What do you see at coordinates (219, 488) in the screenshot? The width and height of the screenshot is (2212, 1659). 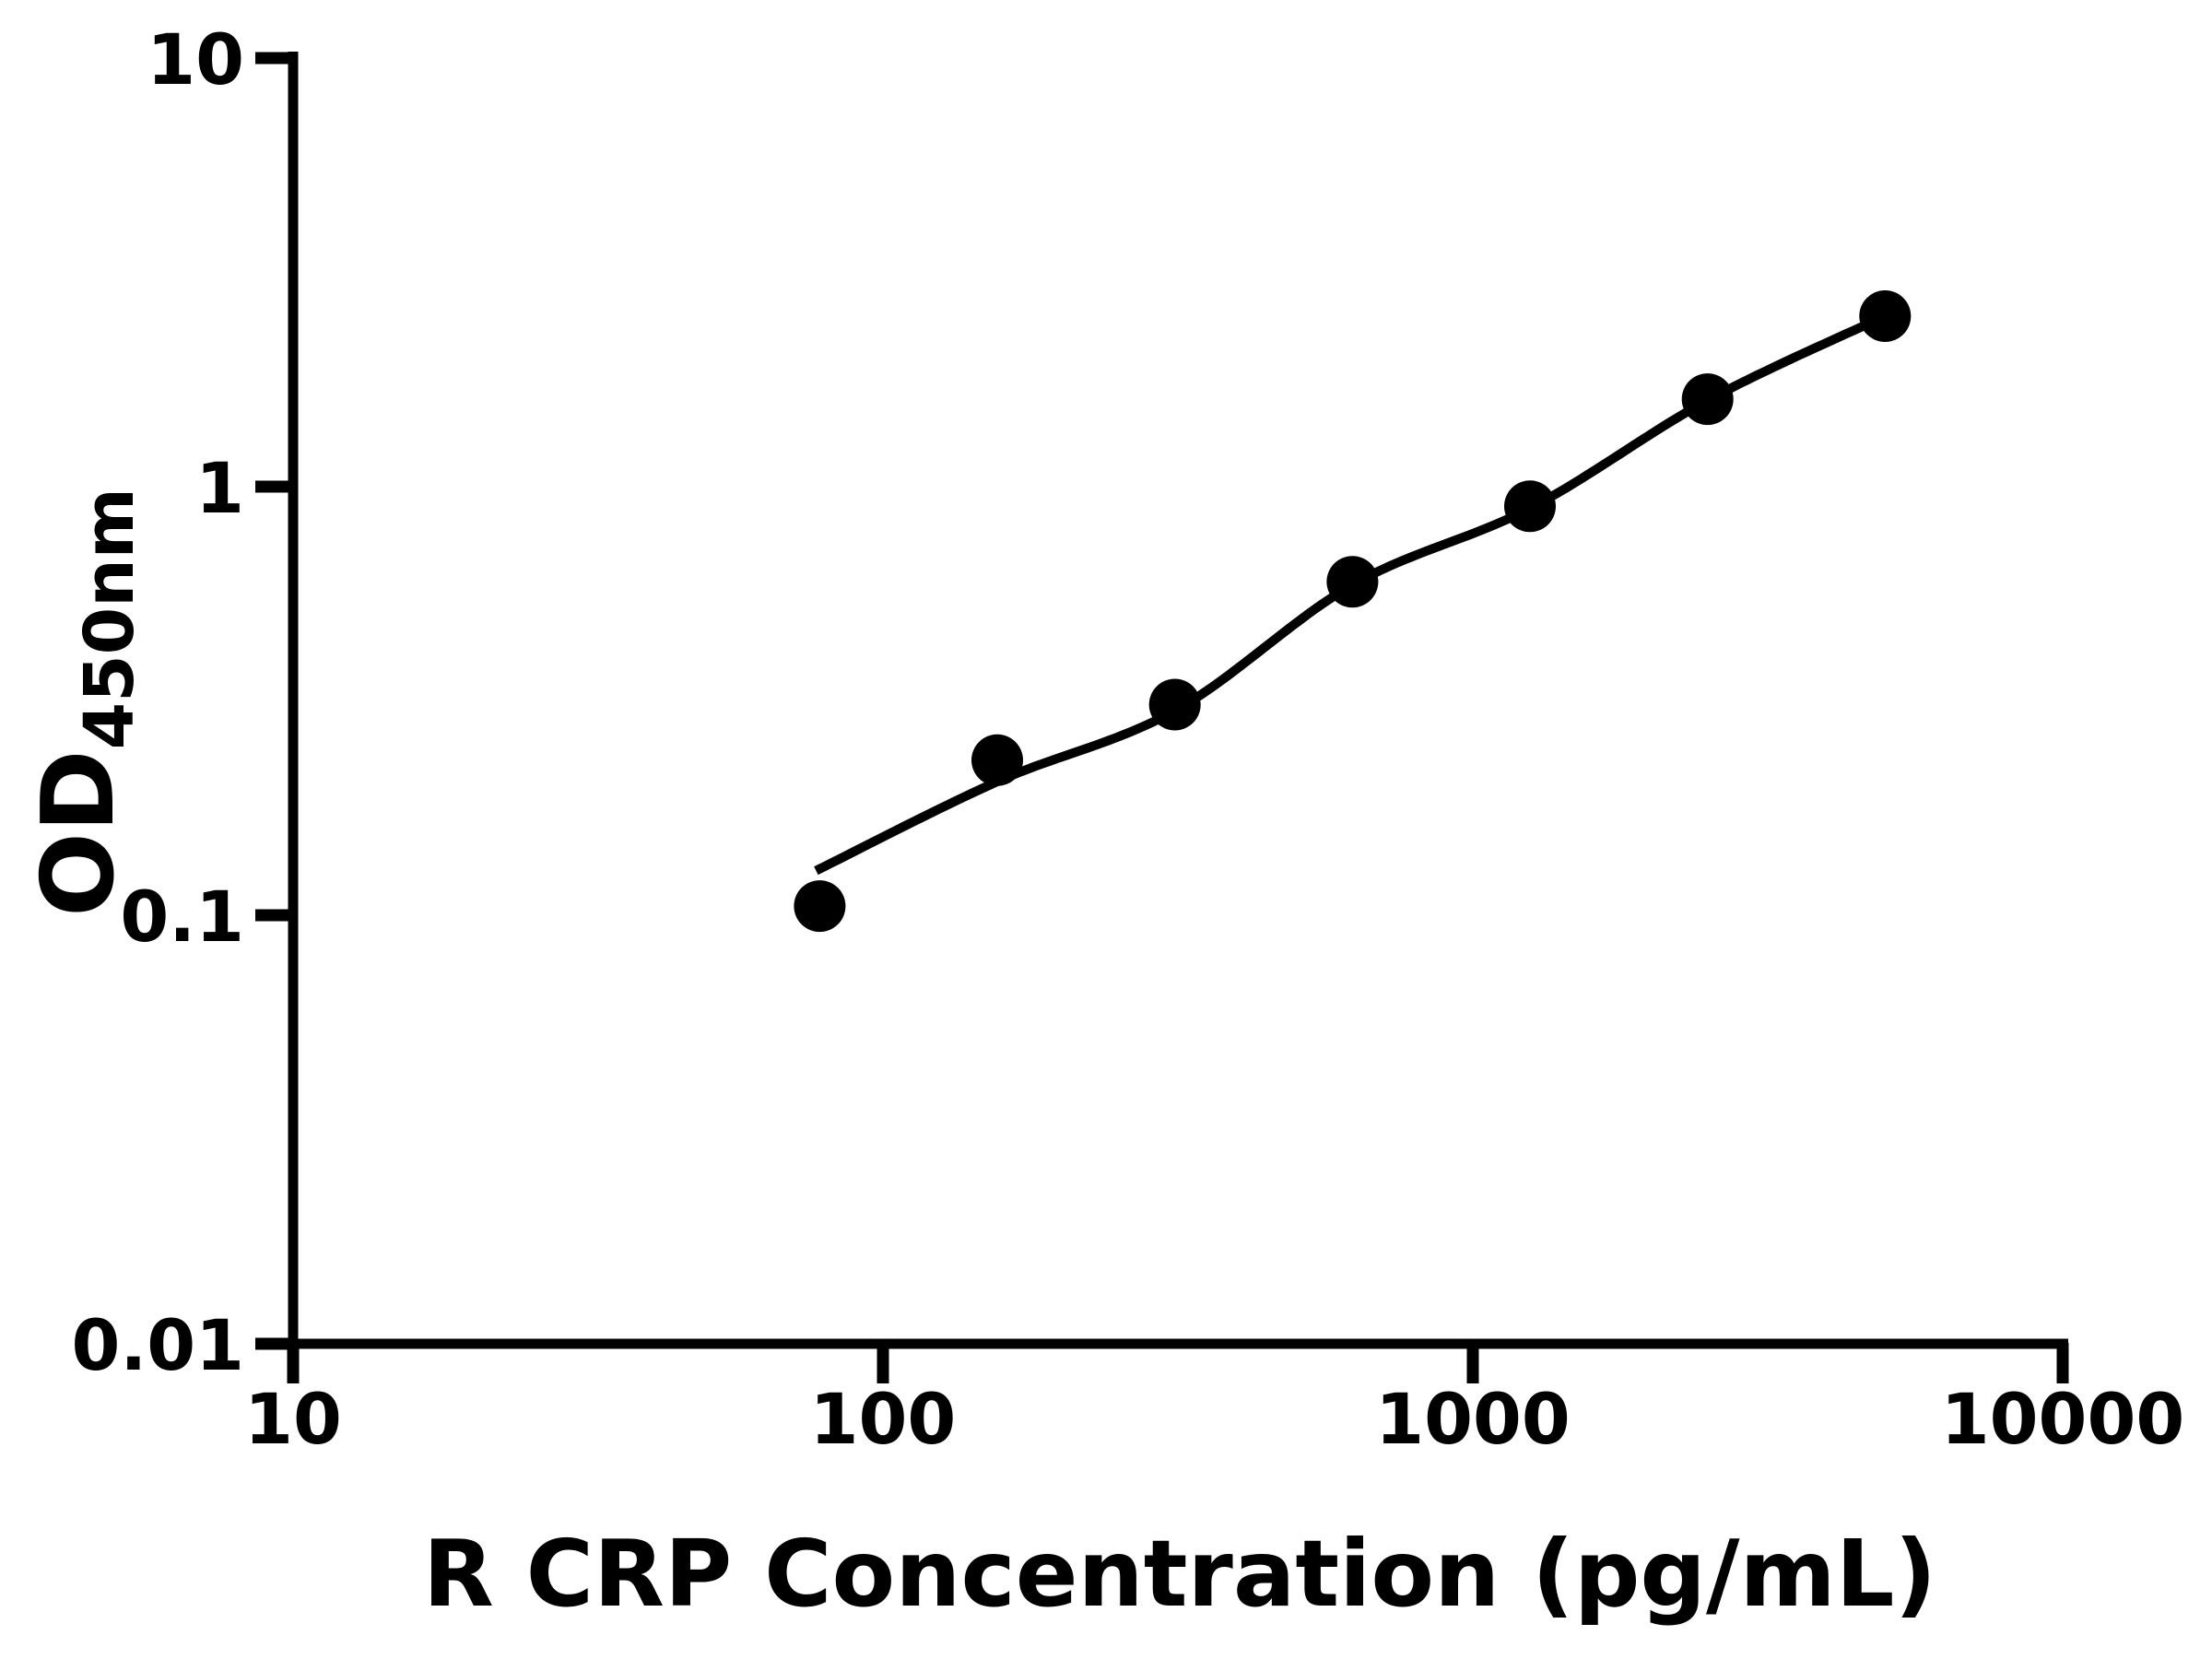 I see `y-tick-label: 1` at bounding box center [219, 488].